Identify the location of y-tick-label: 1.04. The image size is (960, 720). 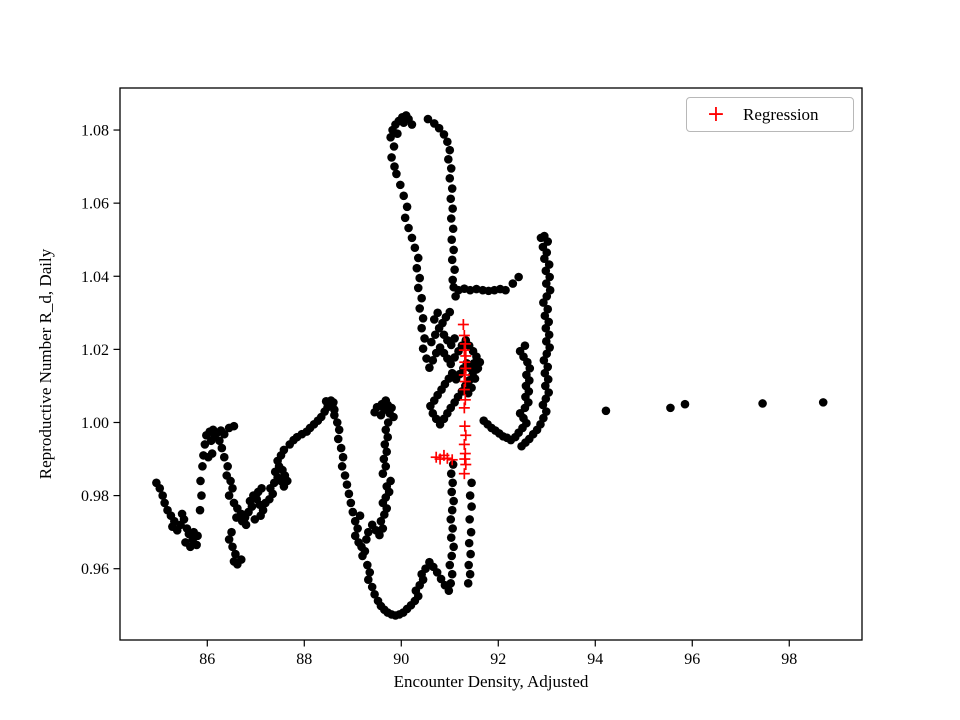
(95, 277).